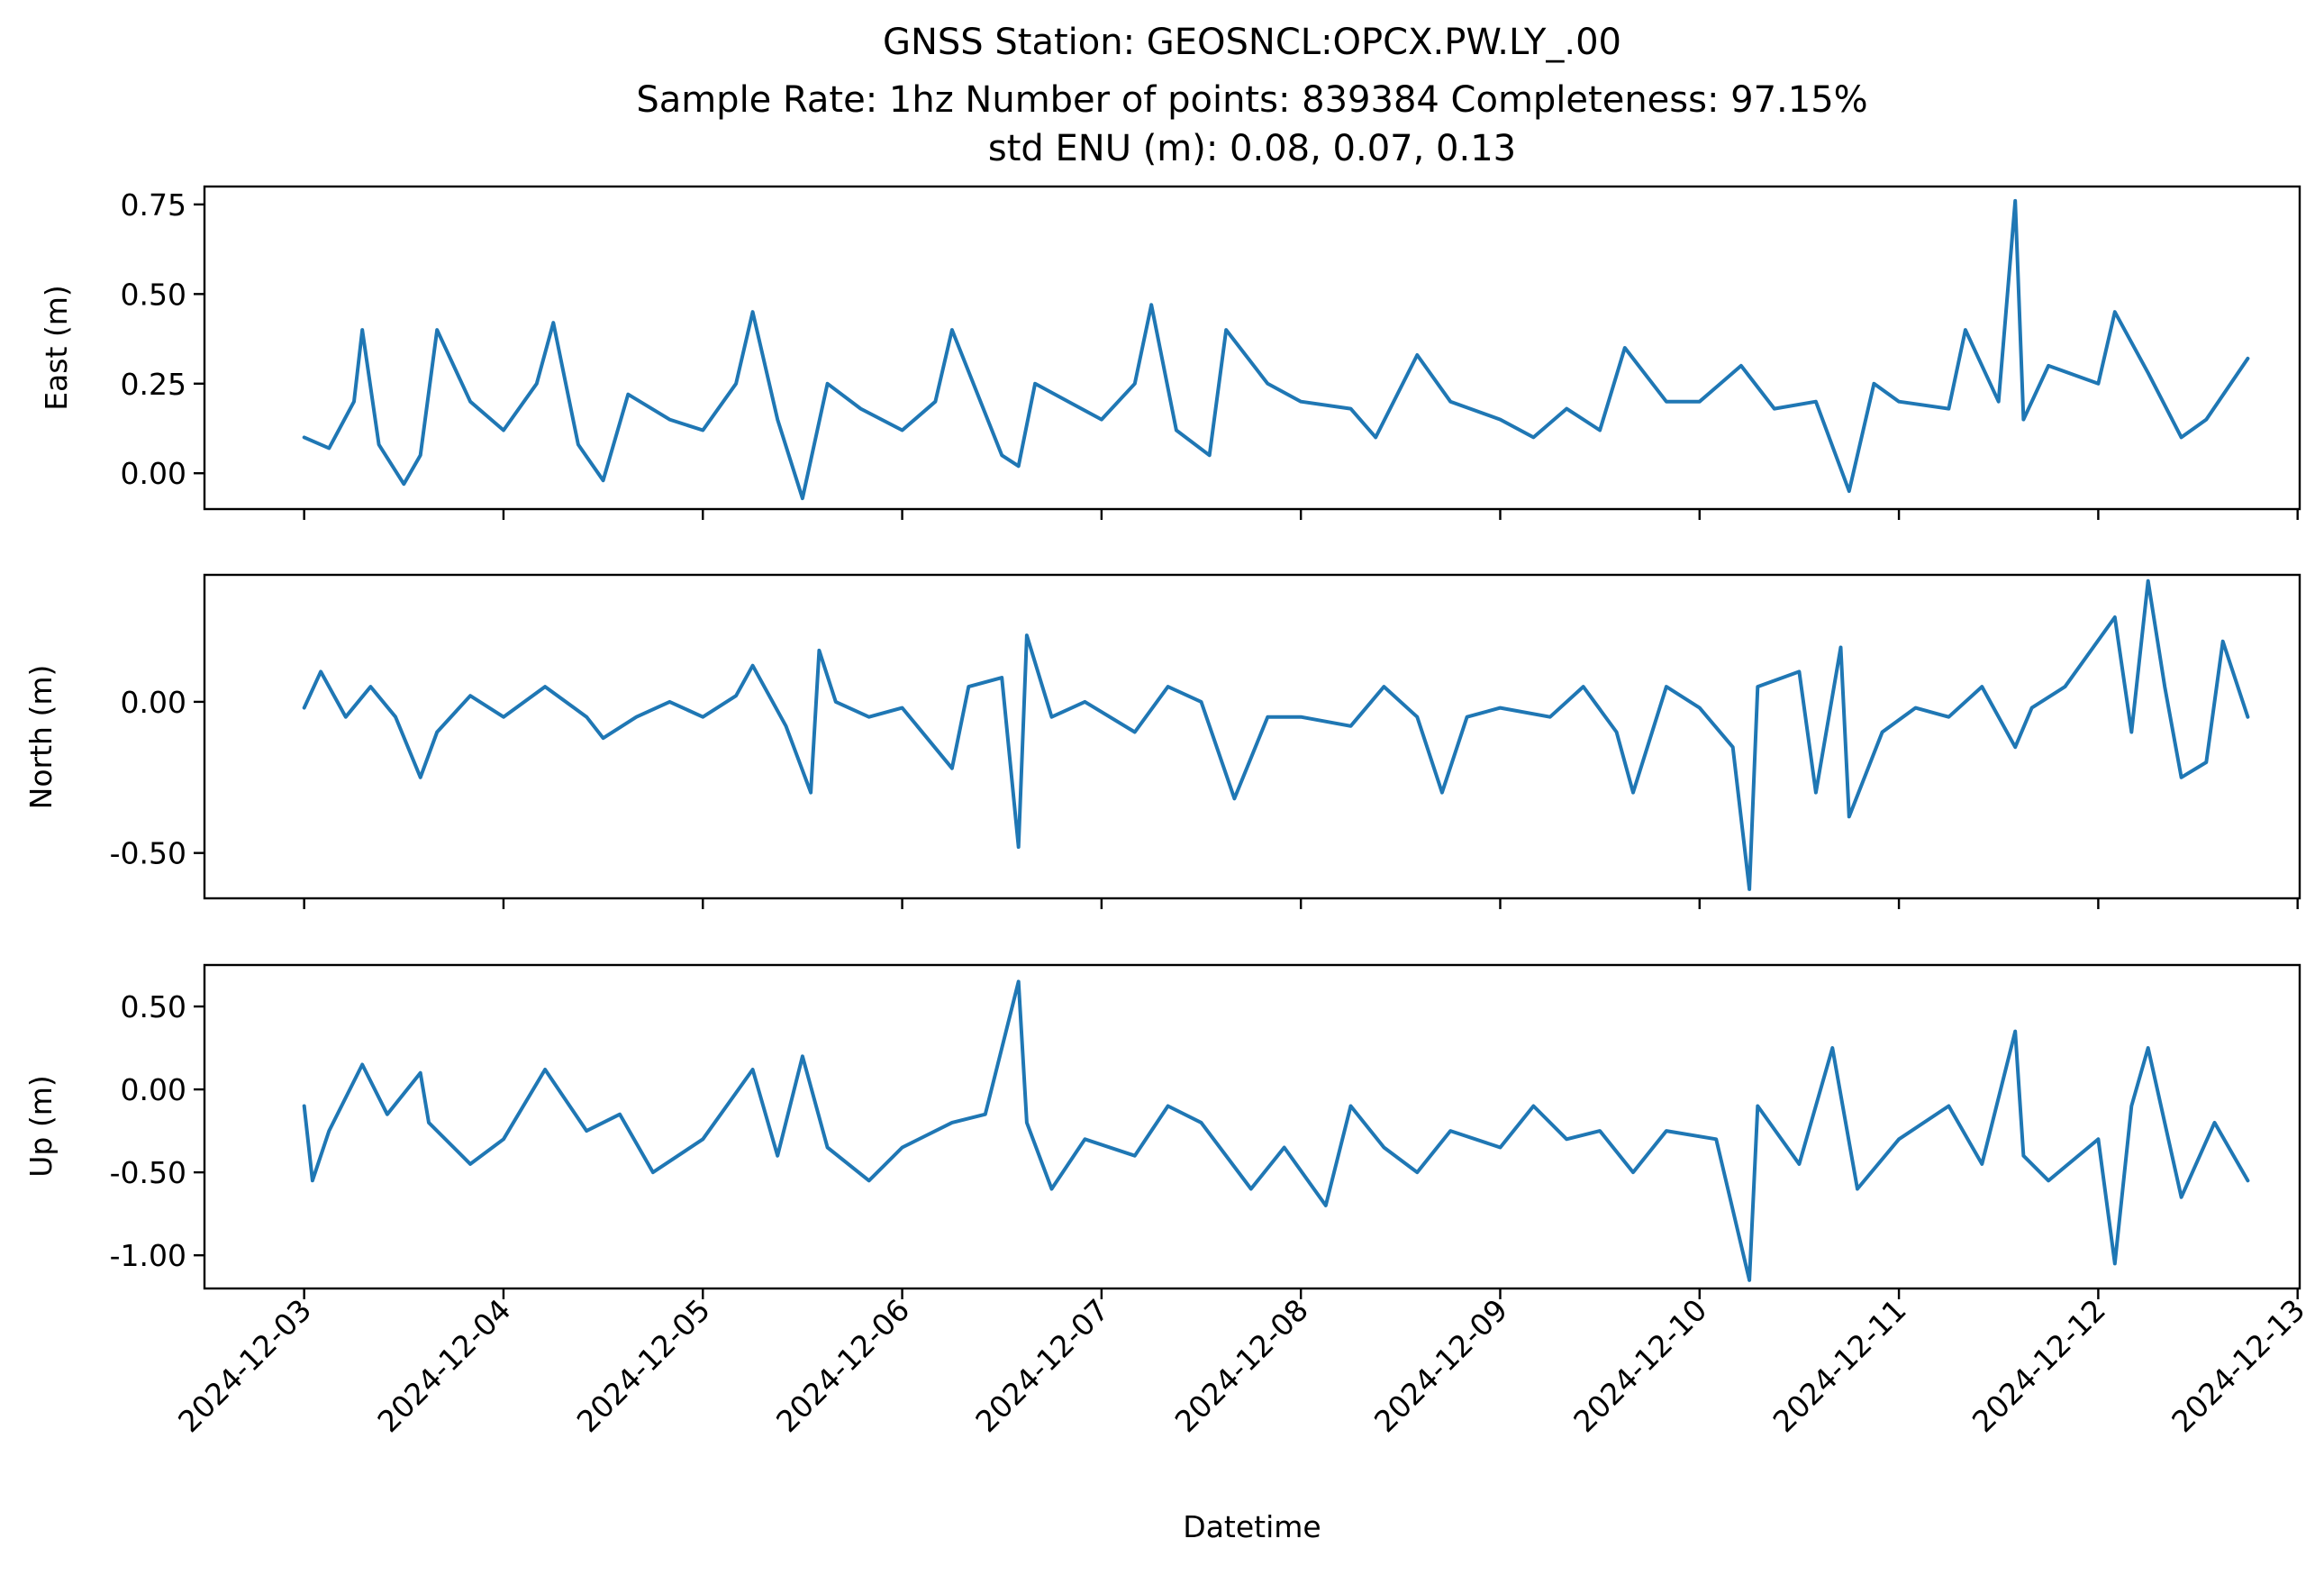 Image resolution: width=2324 pixels, height=1575 pixels. I want to click on up-y-tick-label: 0.00, so click(154, 1089).